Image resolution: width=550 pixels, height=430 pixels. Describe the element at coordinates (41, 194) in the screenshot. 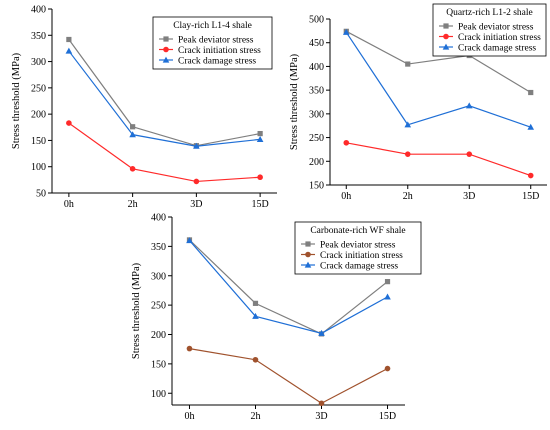

I see `y-tick-label: 50` at that location.